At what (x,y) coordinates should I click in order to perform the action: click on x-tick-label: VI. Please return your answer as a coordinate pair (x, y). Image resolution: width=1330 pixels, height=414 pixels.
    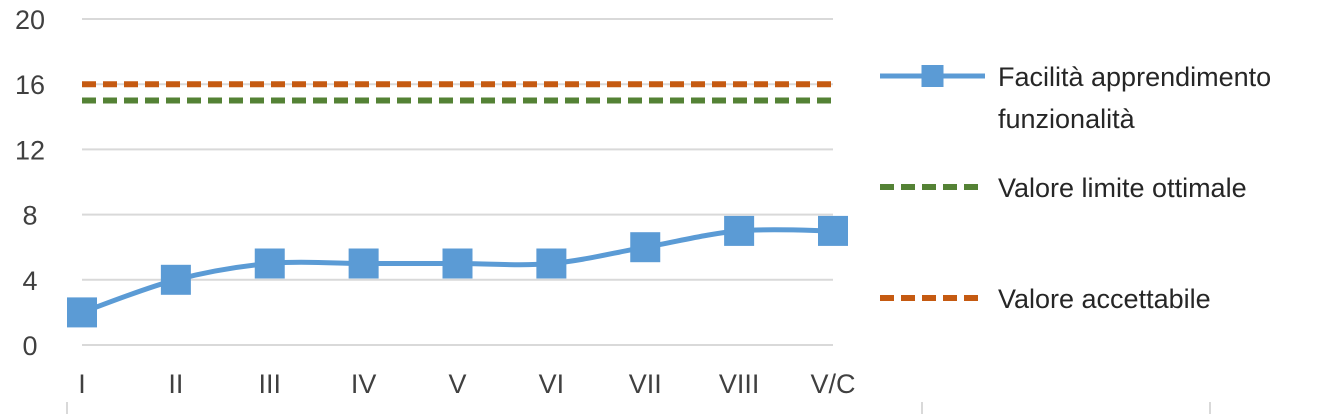
    Looking at the image, I should click on (552, 384).